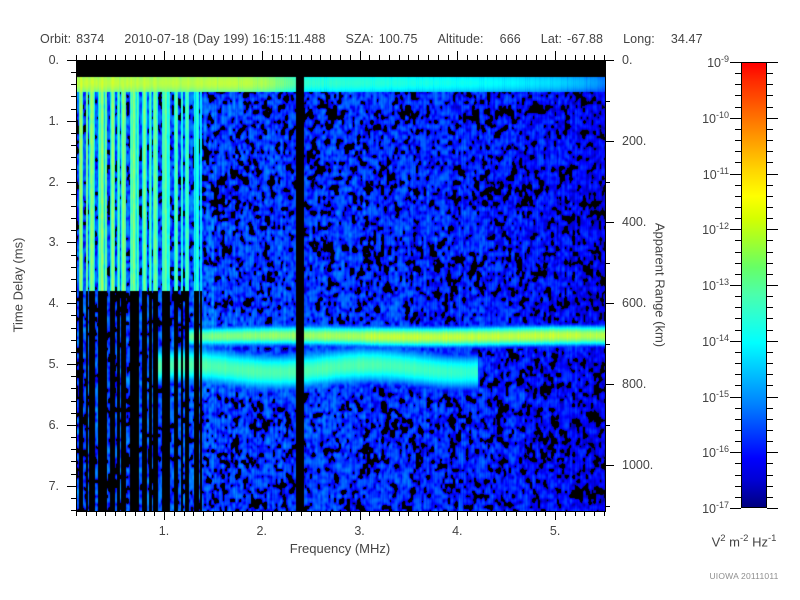  I want to click on credit-label: UIOWA 20111011, so click(744, 576).